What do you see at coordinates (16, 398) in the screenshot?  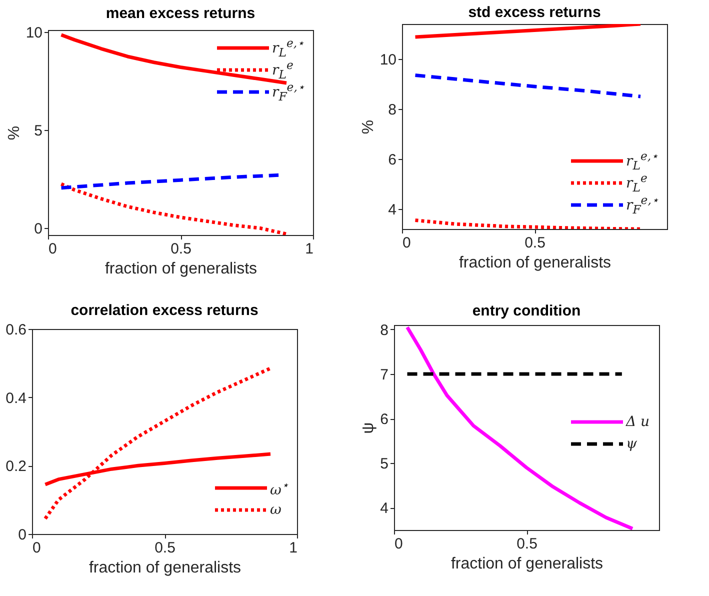 I see `y-tick-label: 0.4` at bounding box center [16, 398].